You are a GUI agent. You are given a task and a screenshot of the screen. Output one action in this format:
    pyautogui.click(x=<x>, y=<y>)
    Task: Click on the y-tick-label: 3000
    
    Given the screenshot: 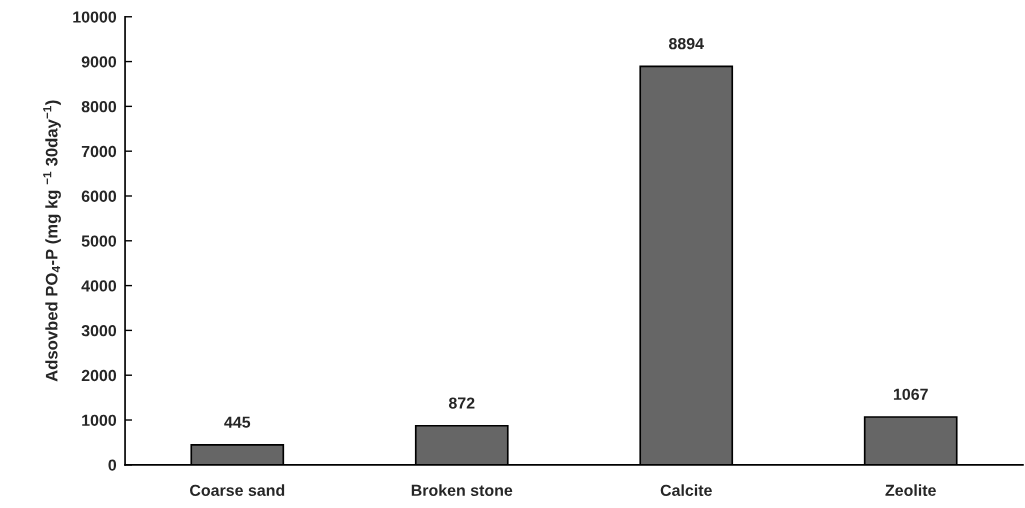 What is the action you would take?
    pyautogui.click(x=99, y=331)
    